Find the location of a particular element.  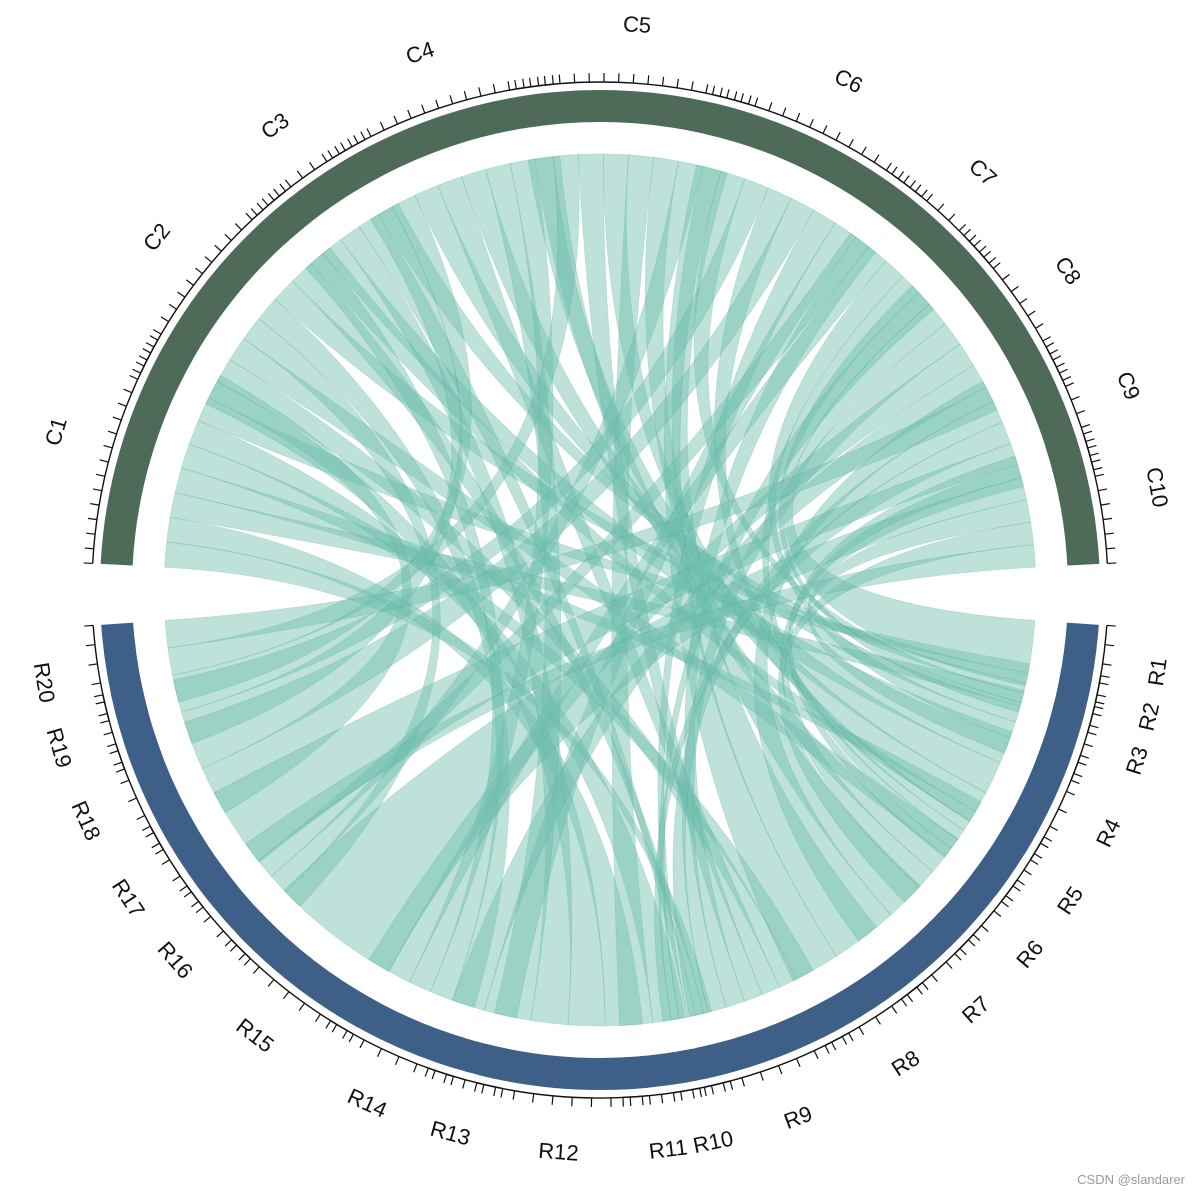

sector-r20 is located at coordinates (124, 670).